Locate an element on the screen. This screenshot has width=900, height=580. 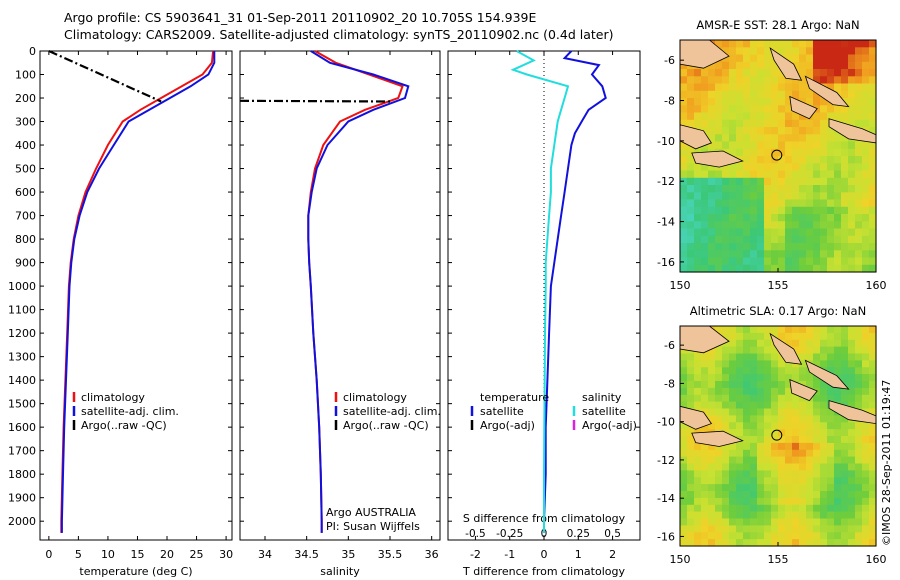
salinity-legend-label: satellite-adj. clim. is located at coordinates (392, 411).